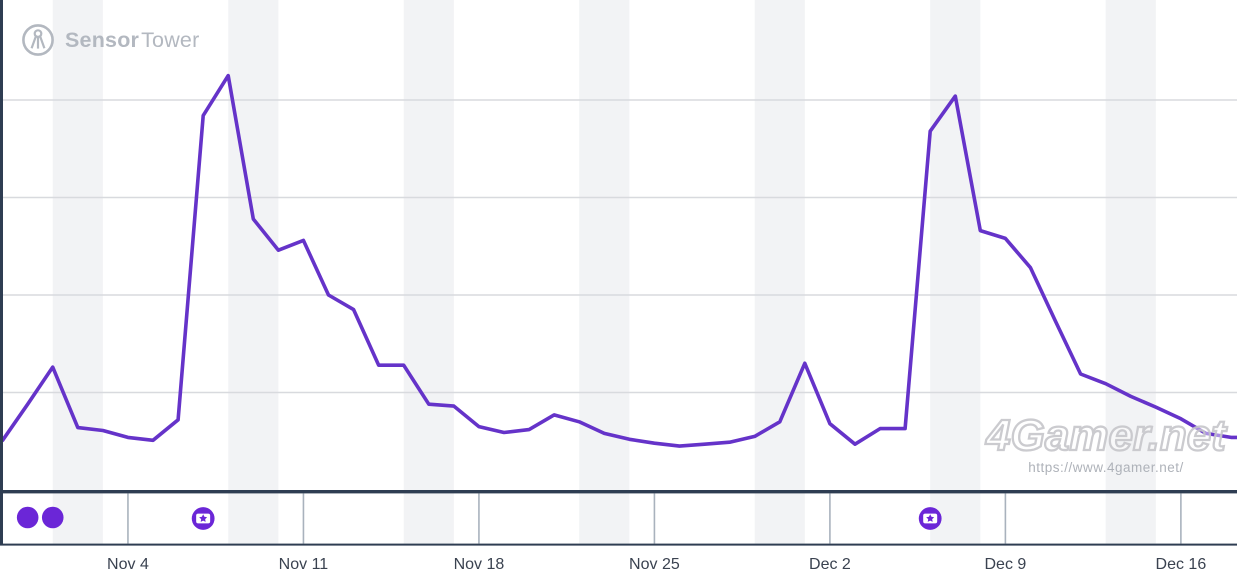 The width and height of the screenshot is (1237, 585). Describe the element at coordinates (303, 564) in the screenshot. I see `x-axis-label: Nov 11` at that location.